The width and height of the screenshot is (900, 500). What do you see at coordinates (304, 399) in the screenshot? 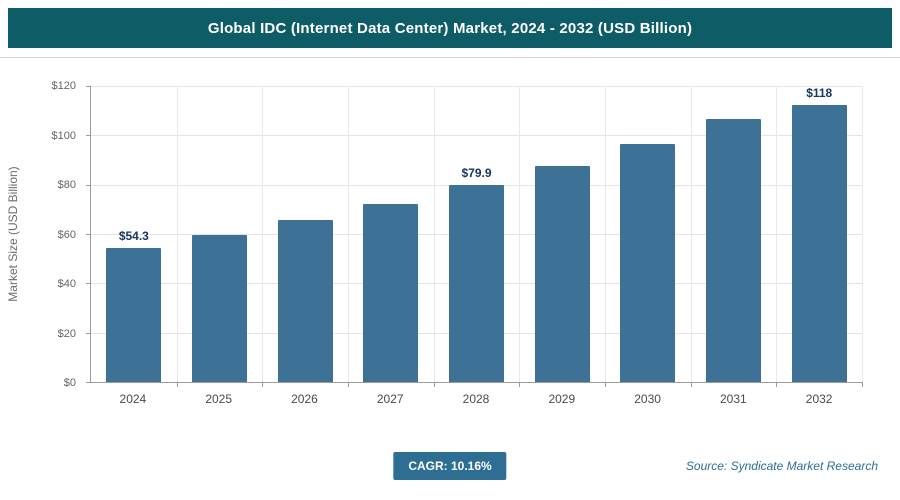
I see `x-tick-label-2026: 2026` at bounding box center [304, 399].